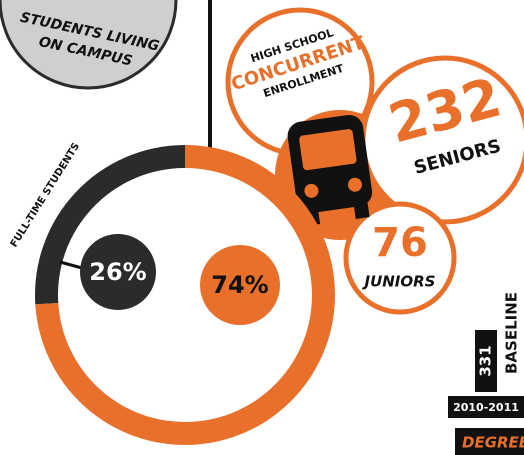 This screenshot has height=455, width=524. I want to click on campus-circle, so click(89, 45).